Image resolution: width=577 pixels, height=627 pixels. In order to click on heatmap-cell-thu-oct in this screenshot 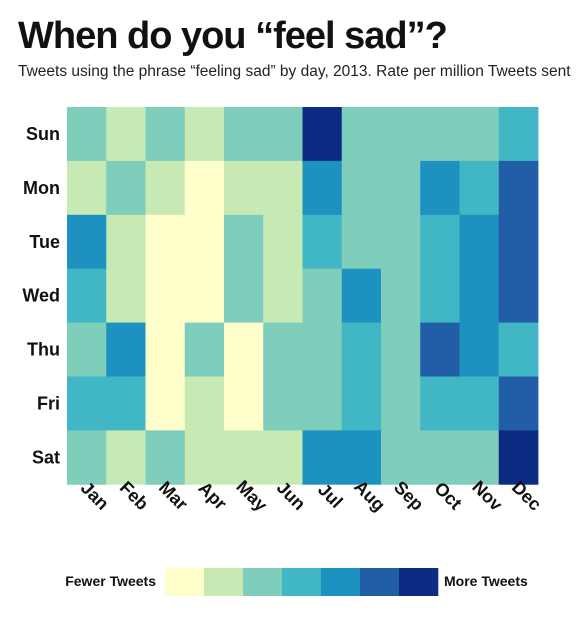, I will do `click(440, 349)`.